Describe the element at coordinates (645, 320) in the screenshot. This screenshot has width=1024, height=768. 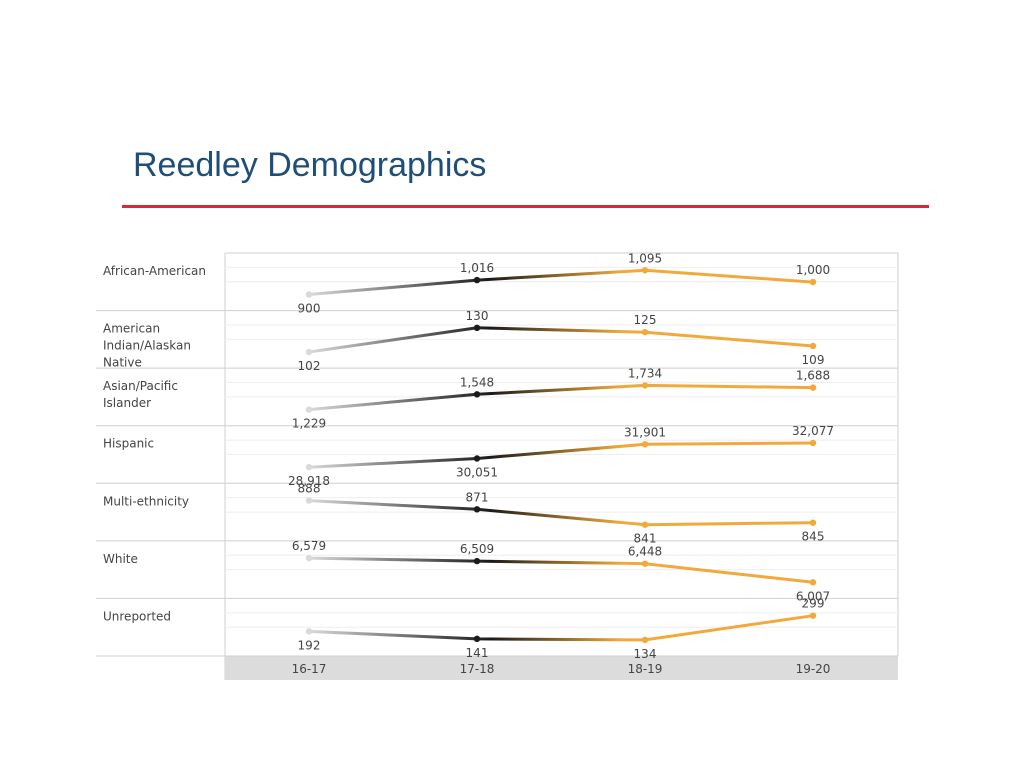
I see `data-label: 125` at that location.